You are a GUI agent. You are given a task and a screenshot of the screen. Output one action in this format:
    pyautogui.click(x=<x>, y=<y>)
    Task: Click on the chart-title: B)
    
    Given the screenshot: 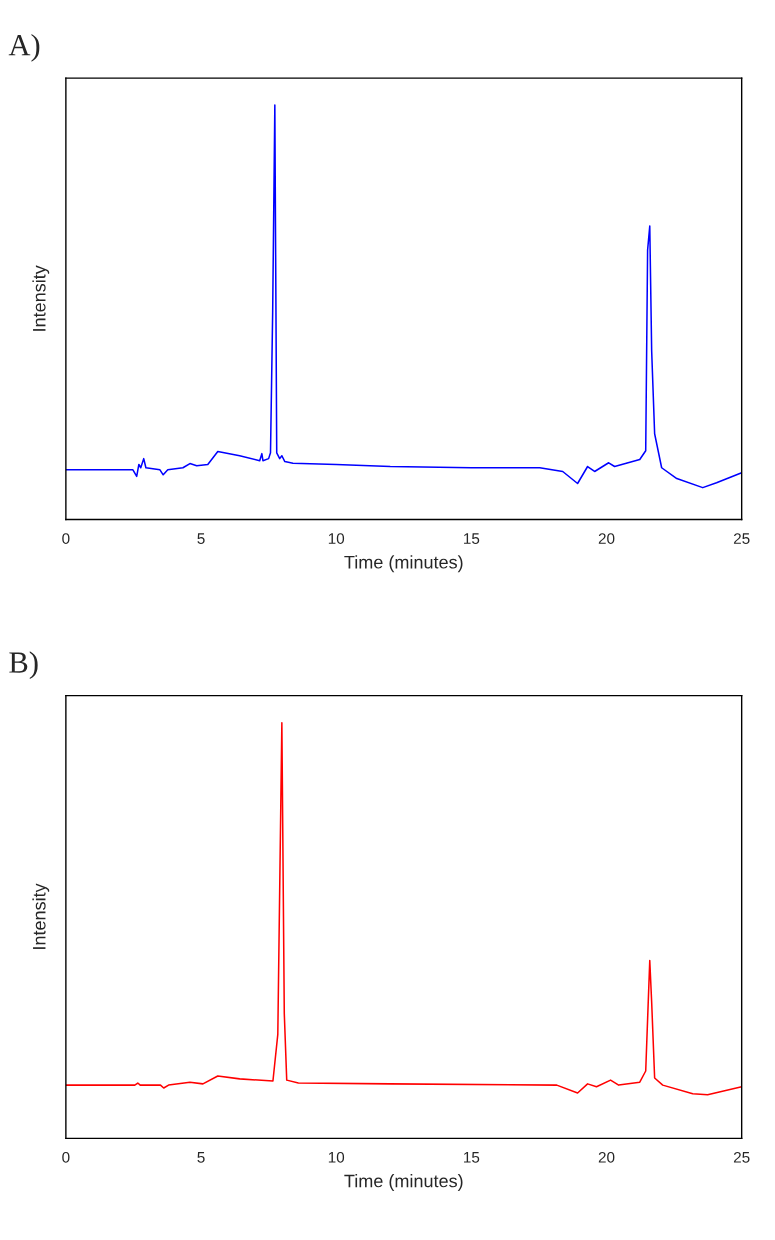 What is the action you would take?
    pyautogui.click(x=23, y=665)
    